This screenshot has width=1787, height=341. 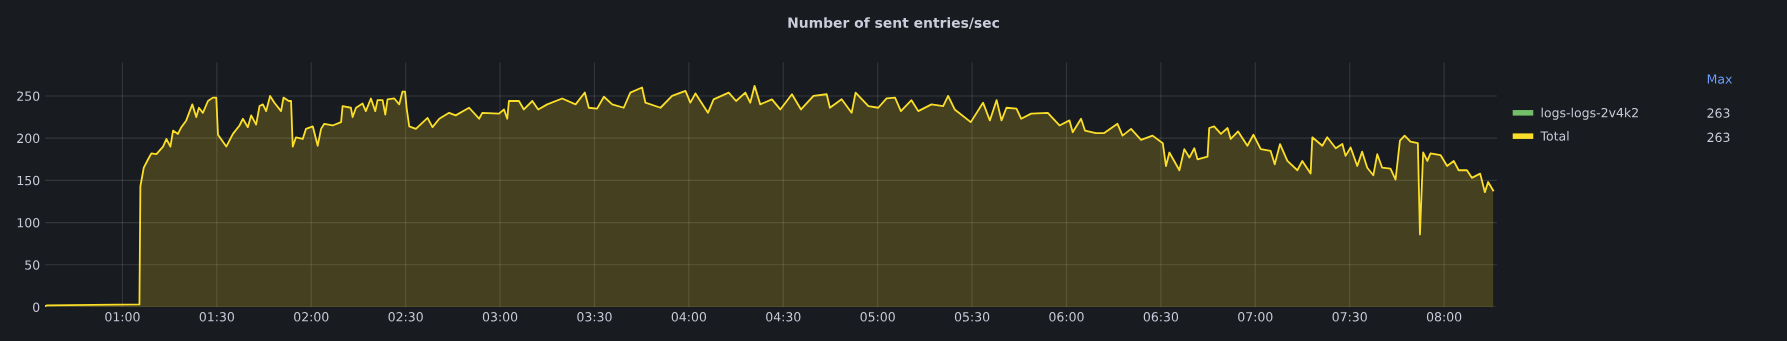 I want to click on x-tick-label: 06:00, so click(x=1066, y=317).